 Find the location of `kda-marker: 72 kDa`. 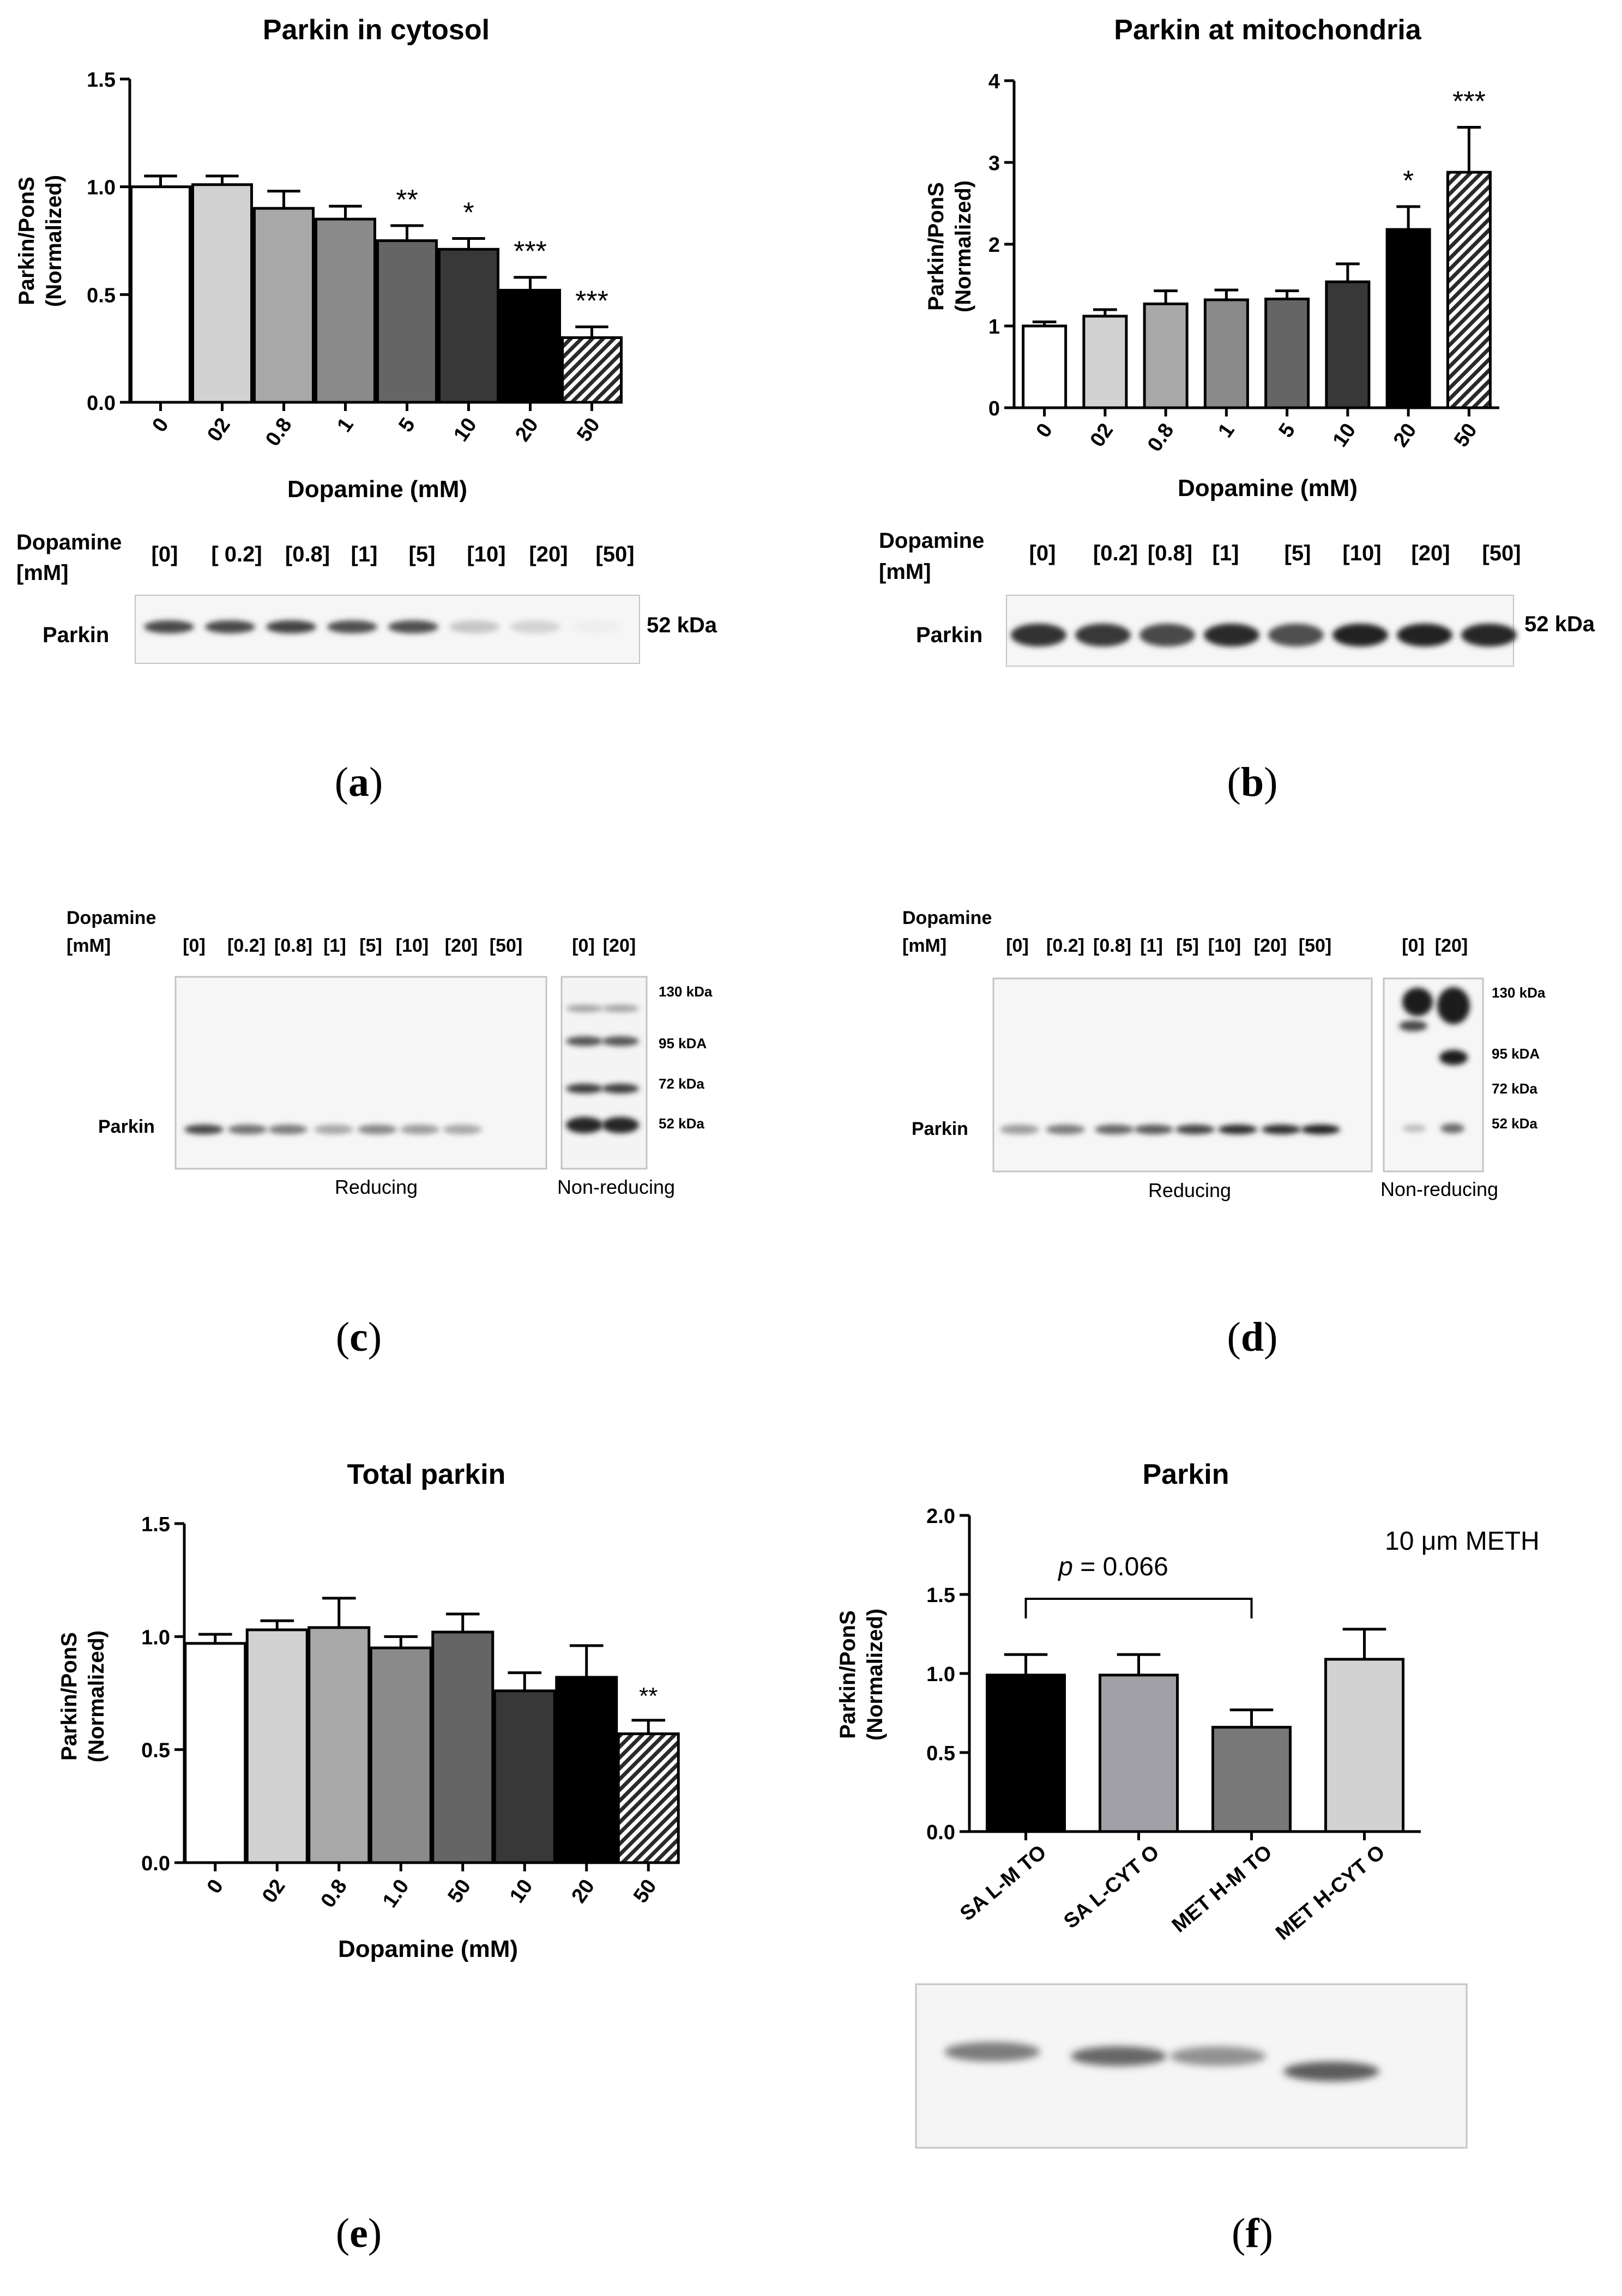

kda-marker: 72 kDa is located at coordinates (682, 1084).